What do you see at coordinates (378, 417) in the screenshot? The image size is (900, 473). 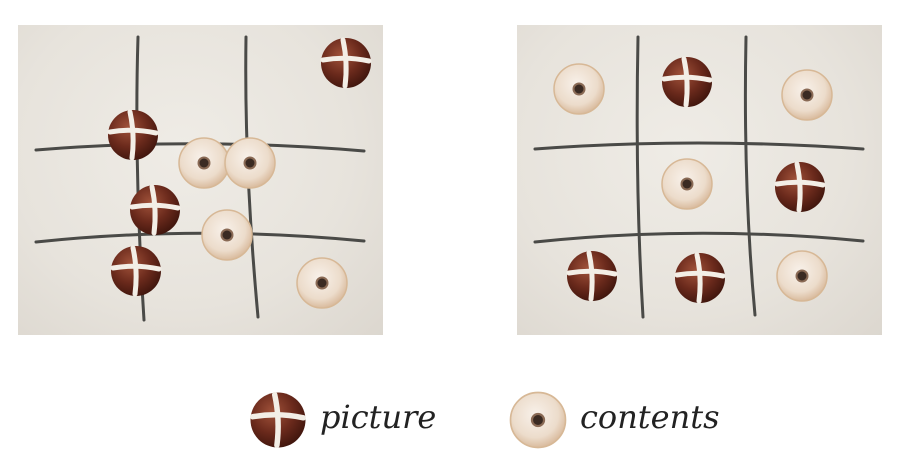 I see `legend-label-picture: picture` at bounding box center [378, 417].